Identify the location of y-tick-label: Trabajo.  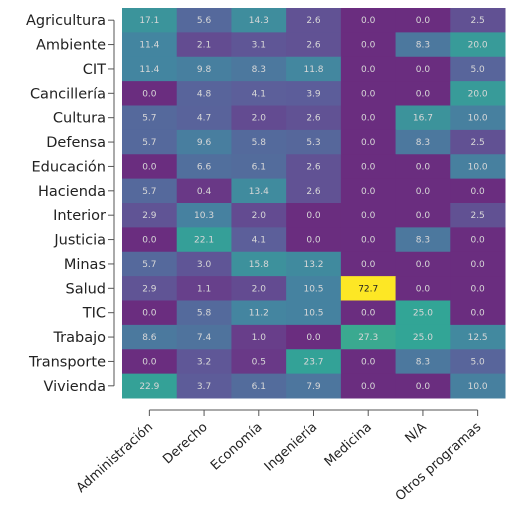
(79, 338).